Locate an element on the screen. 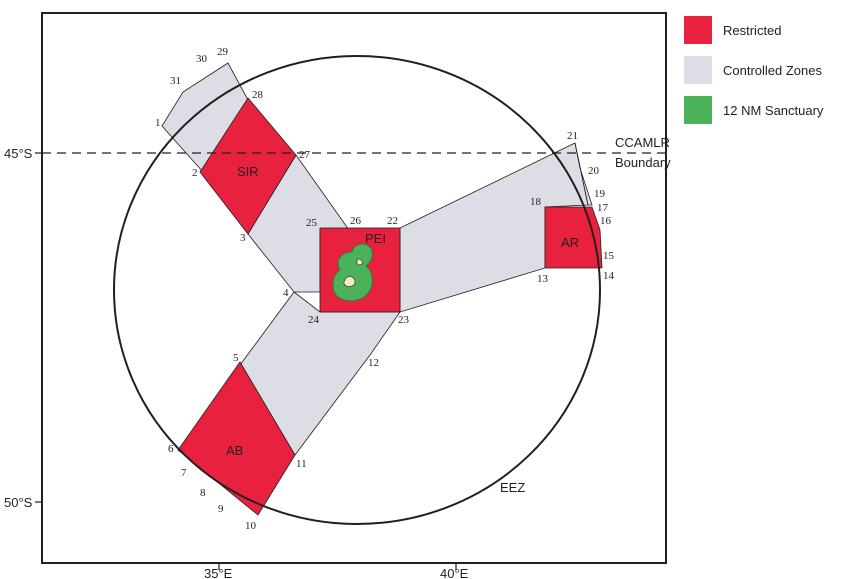 Image resolution: width=841 pixels, height=579 pixels. legend-swatch-controlled is located at coordinates (698, 70).